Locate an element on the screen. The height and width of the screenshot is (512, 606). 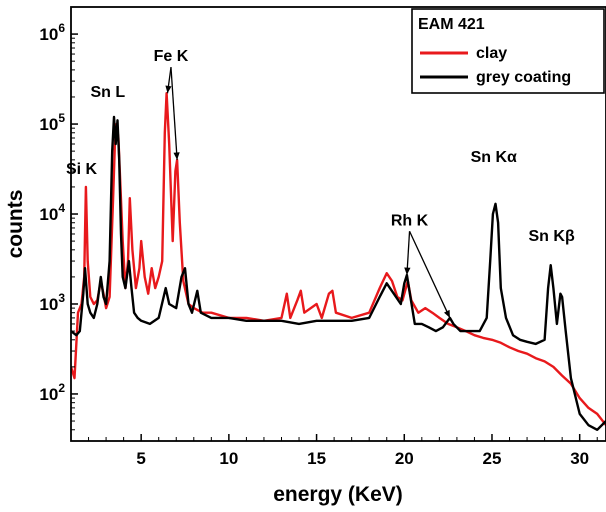
y-tick-label: 10⁶ is located at coordinates (52, 32).